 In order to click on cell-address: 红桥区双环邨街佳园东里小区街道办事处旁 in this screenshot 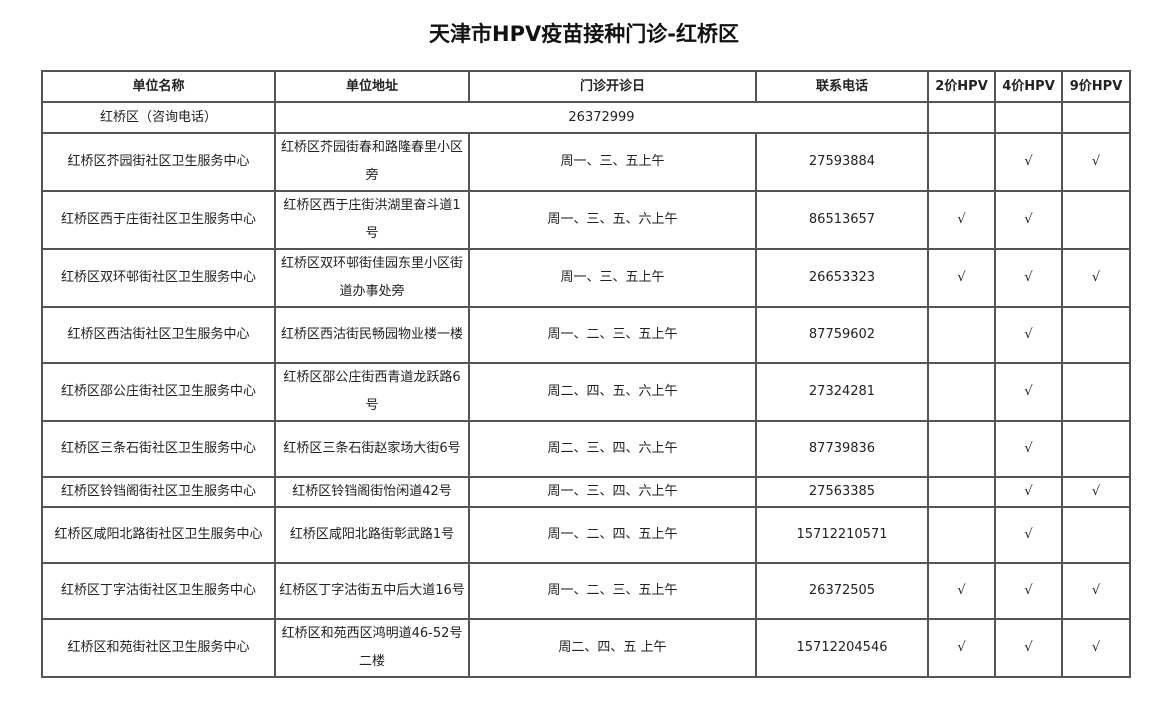, I will do `click(372, 278)`.